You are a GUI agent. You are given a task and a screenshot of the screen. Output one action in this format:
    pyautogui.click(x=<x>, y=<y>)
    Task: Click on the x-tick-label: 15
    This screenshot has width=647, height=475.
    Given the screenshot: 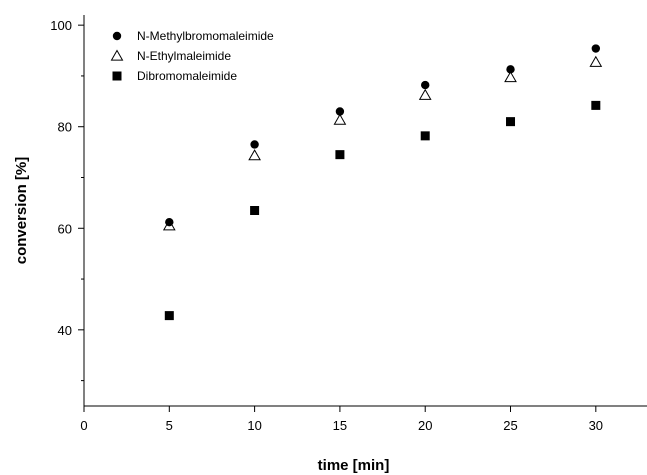 What is the action you would take?
    pyautogui.click(x=340, y=425)
    